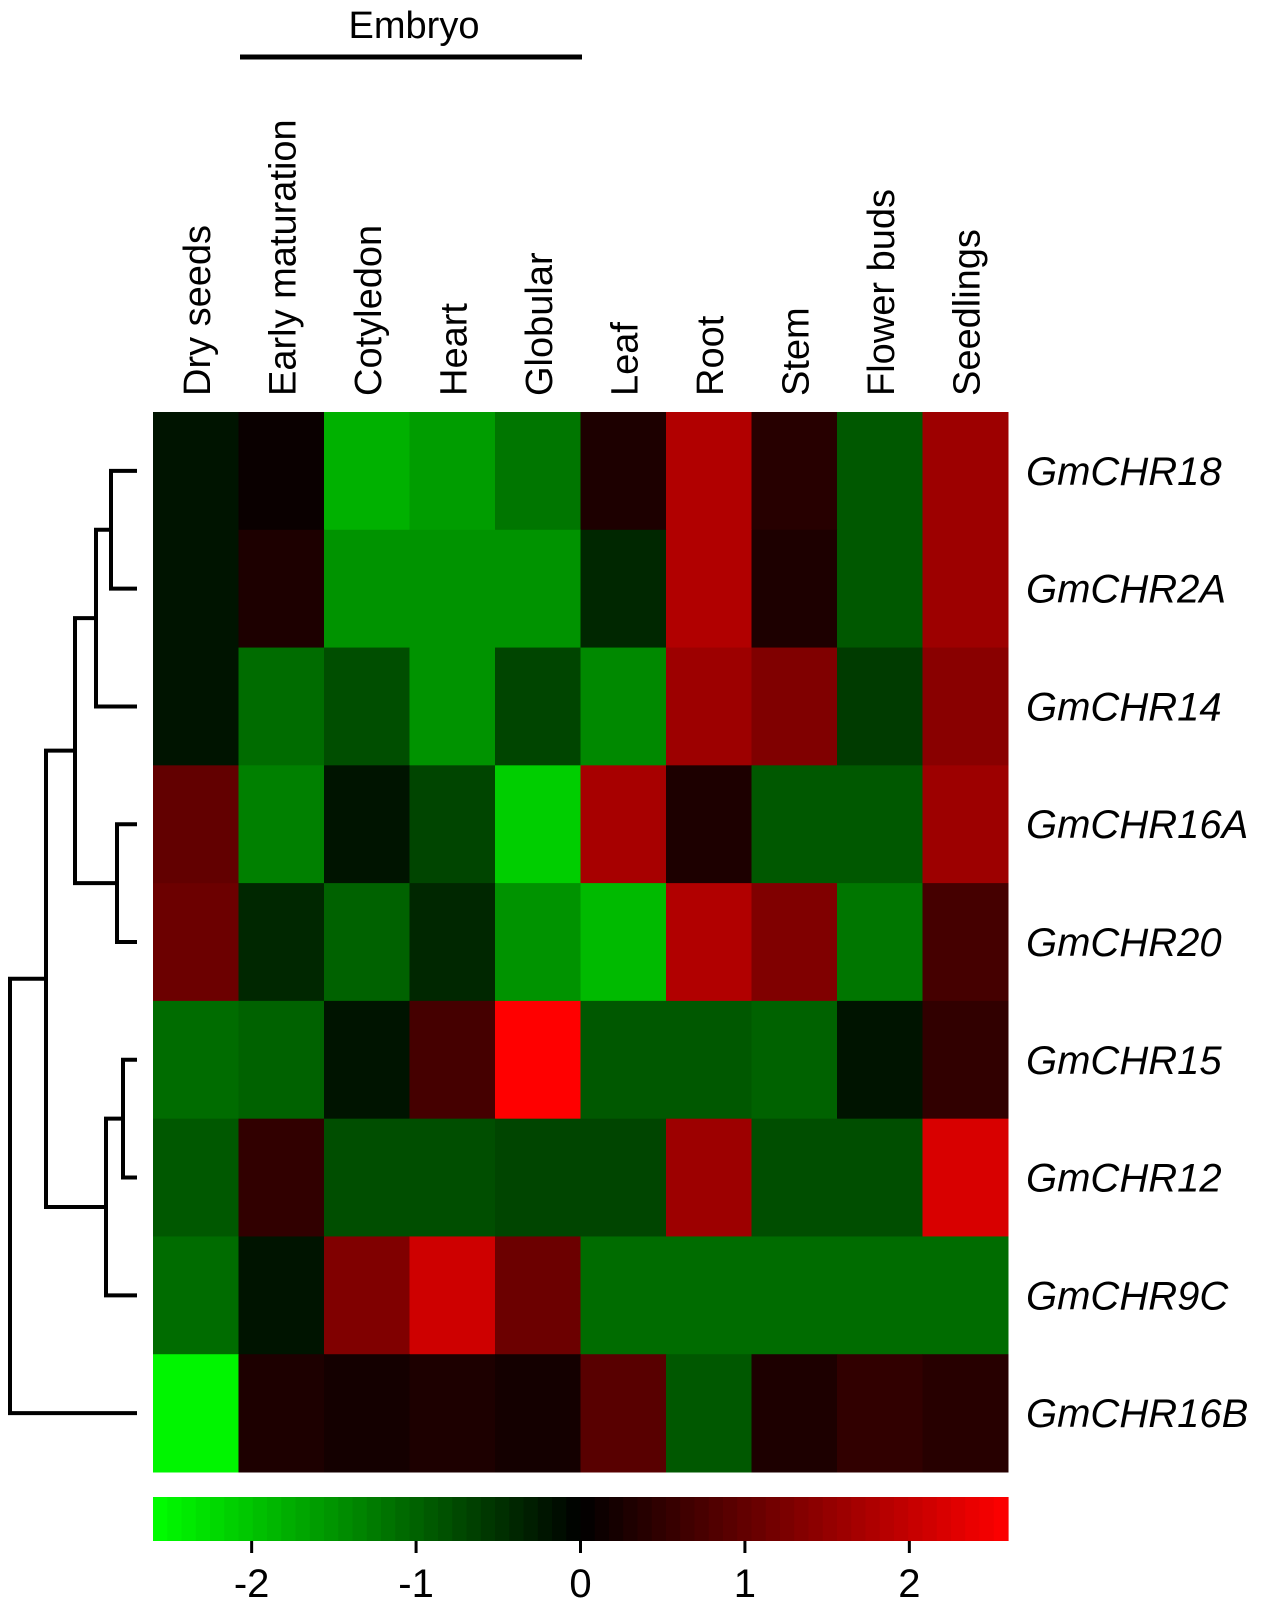 This screenshot has height=1607, width=1280. Describe the element at coordinates (252, 1584) in the screenshot. I see `color-scale-tick-label: -2` at that location.